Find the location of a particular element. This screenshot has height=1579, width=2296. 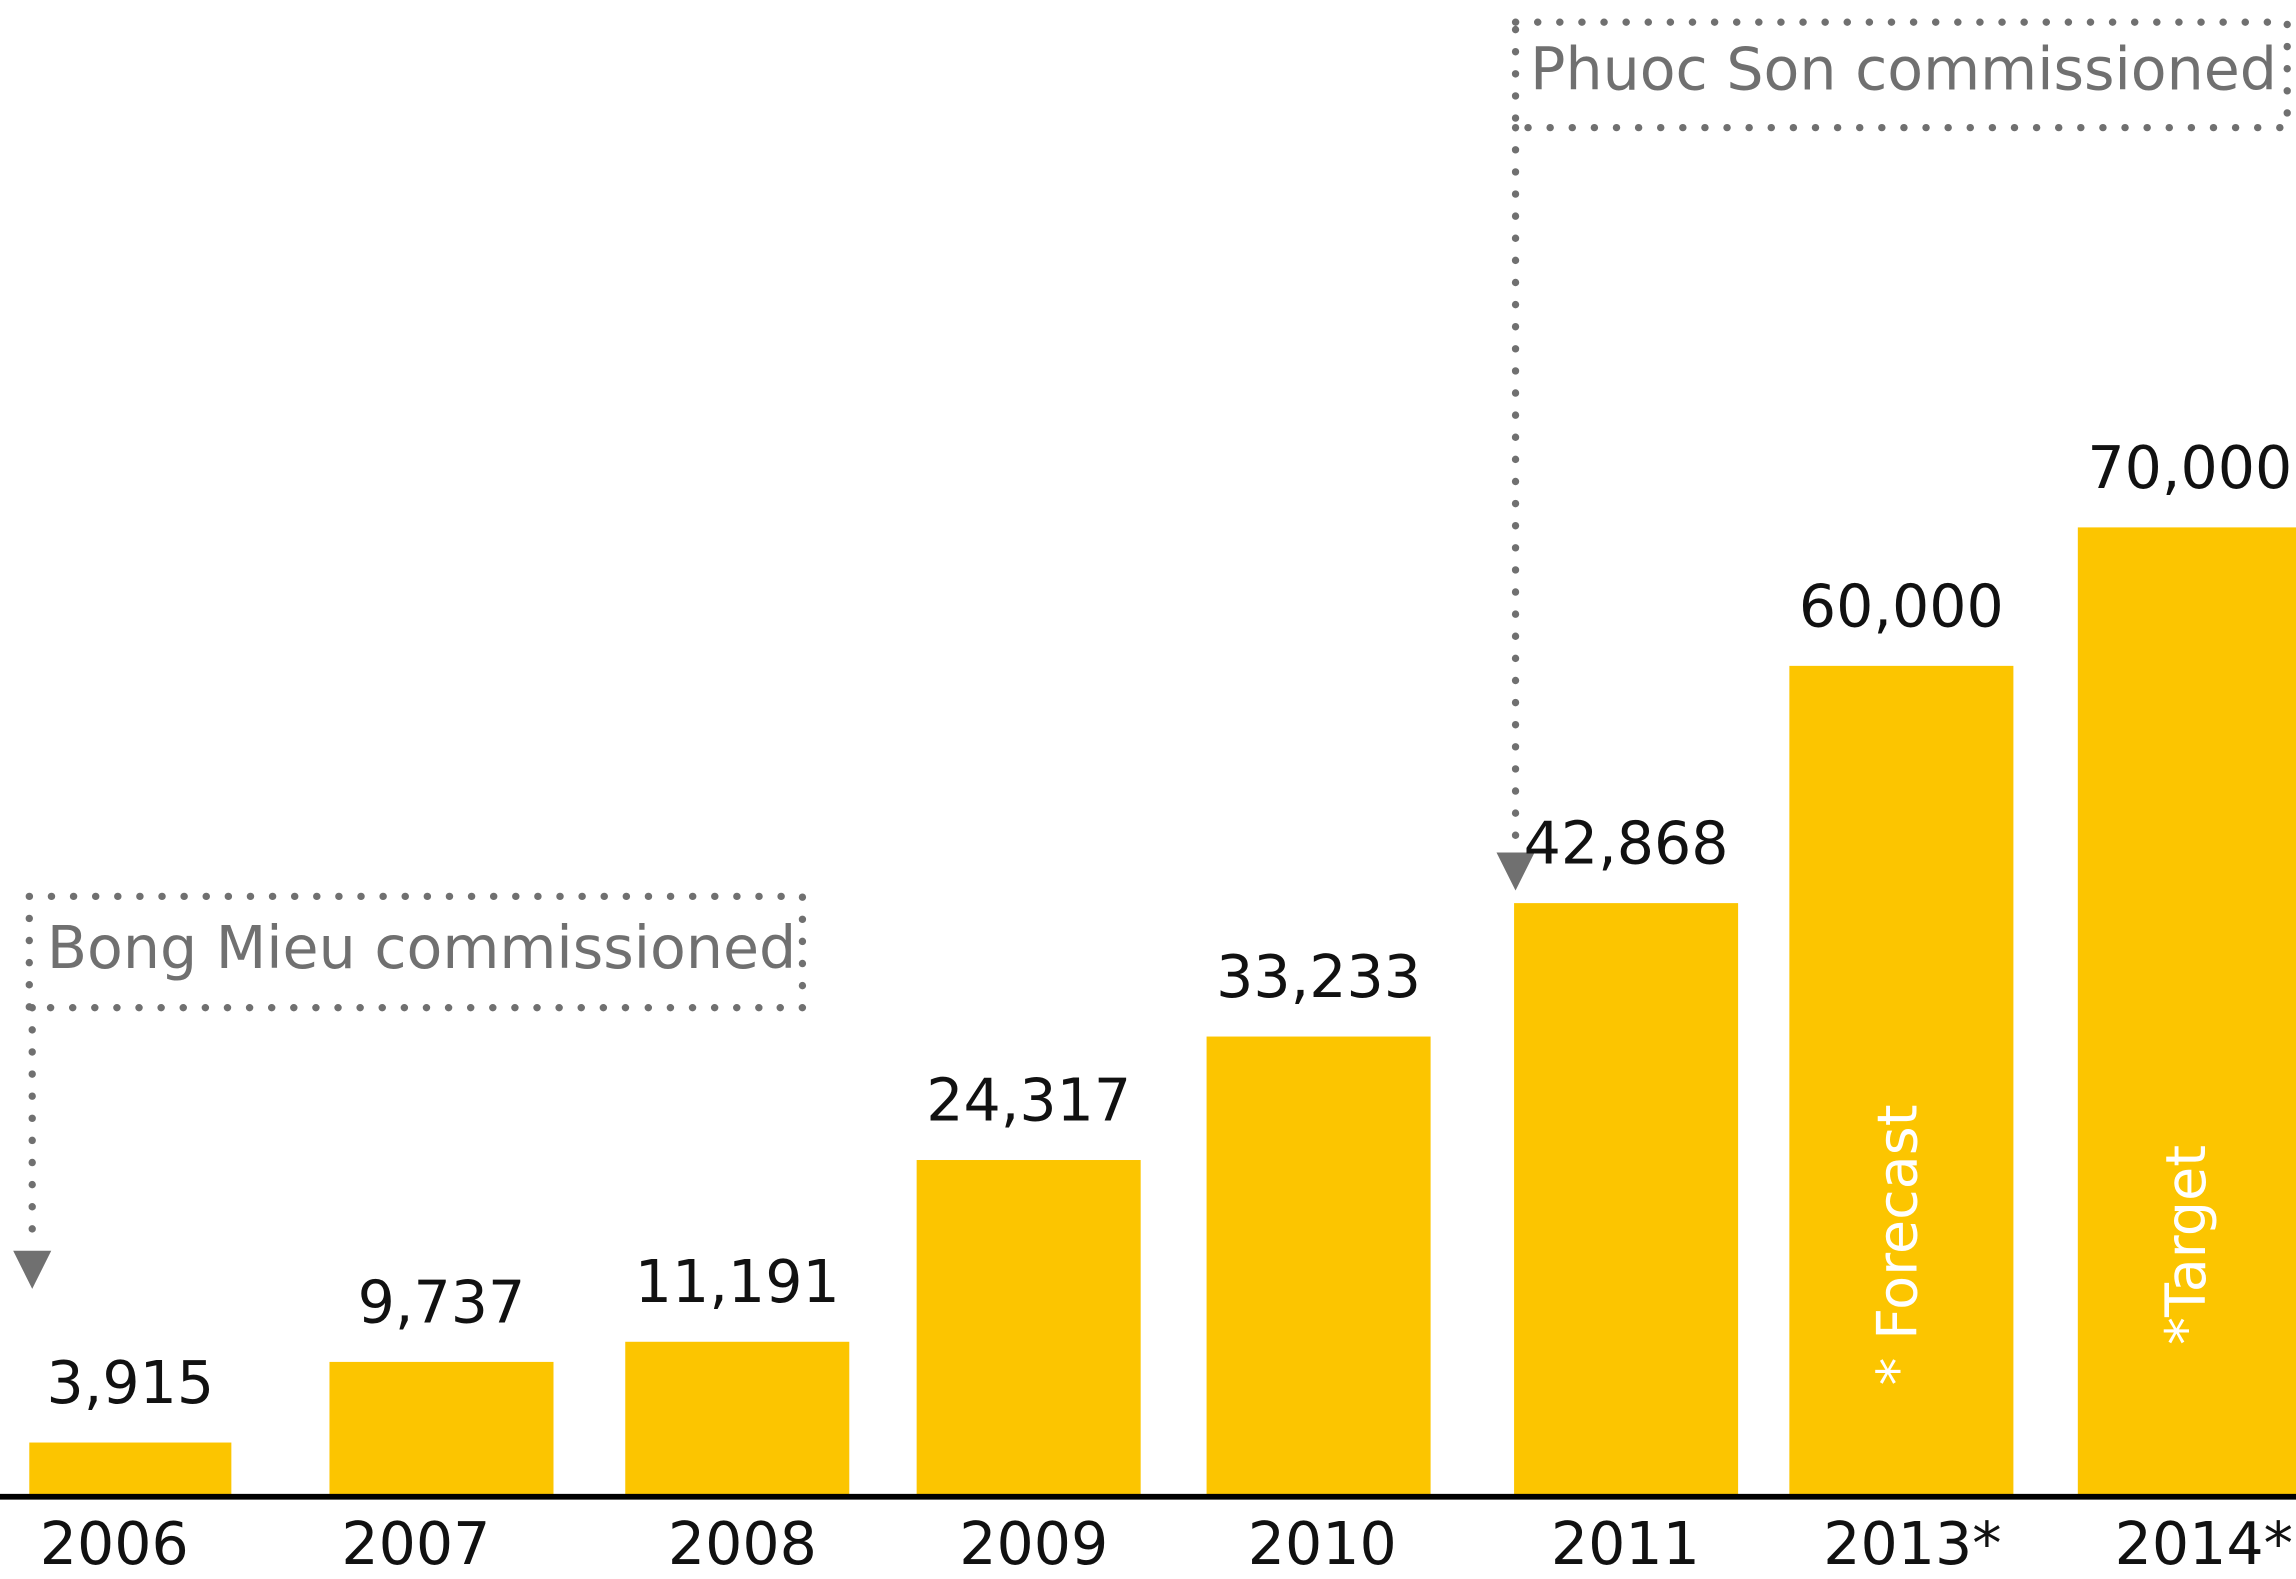

value-label: 9,737 is located at coordinates (442, 1302).